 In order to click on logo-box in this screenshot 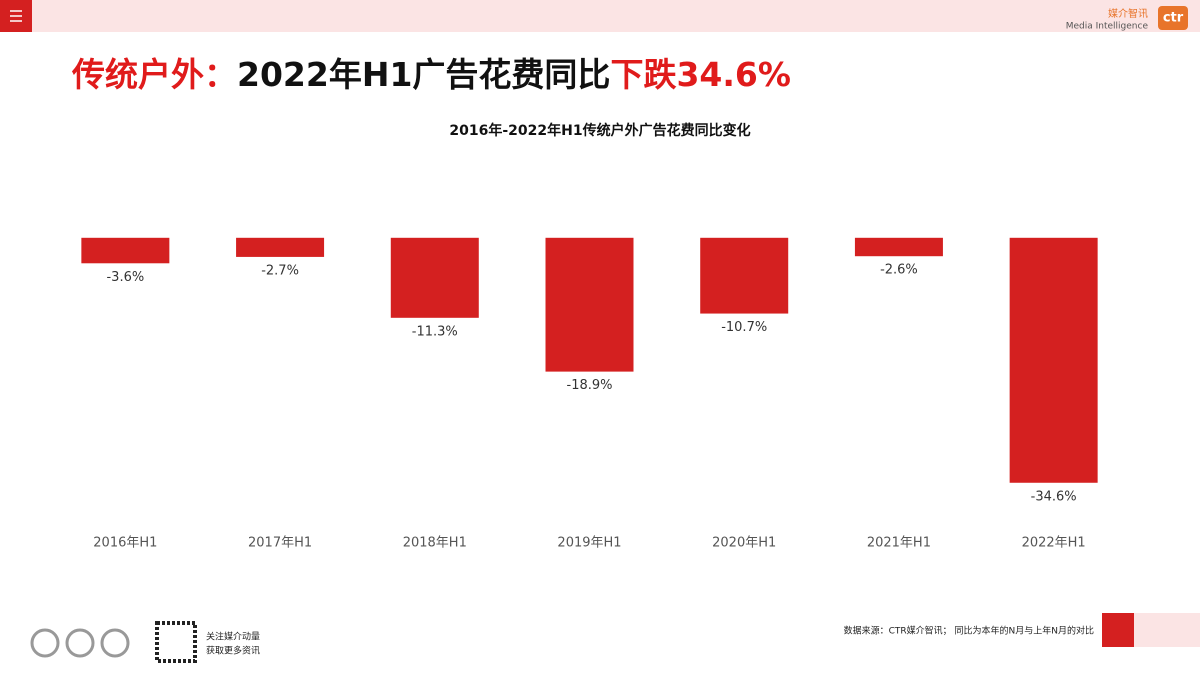, I will do `click(1173, 18)`.